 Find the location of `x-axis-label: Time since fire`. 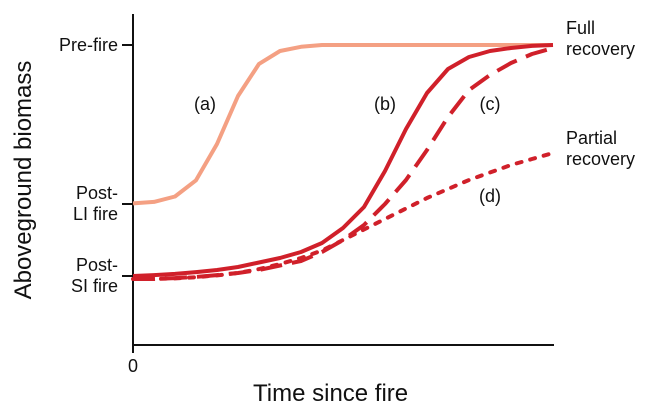

x-axis-label: Time since fire is located at coordinates (331, 393).